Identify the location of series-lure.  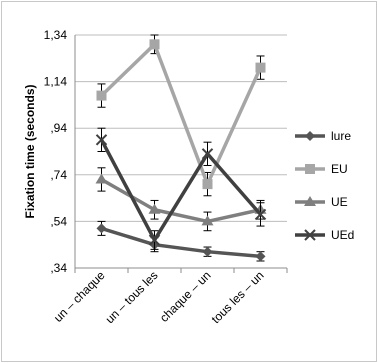
(181, 241).